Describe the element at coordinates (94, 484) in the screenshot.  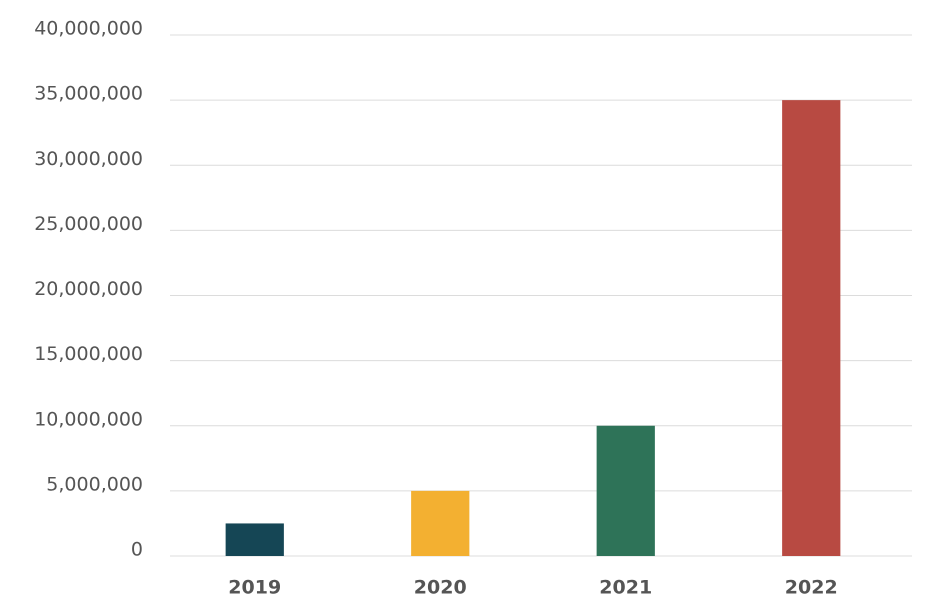
I see `y-tick-label: 5,000,000` at that location.